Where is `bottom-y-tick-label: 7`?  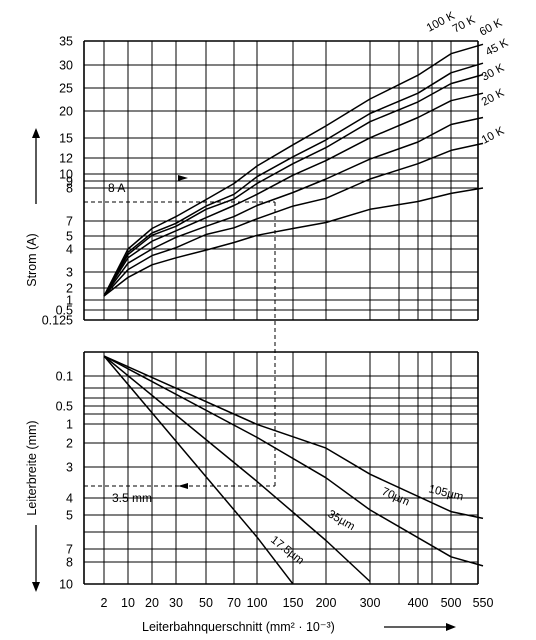
bottom-y-tick-label: 7 is located at coordinates (69, 550).